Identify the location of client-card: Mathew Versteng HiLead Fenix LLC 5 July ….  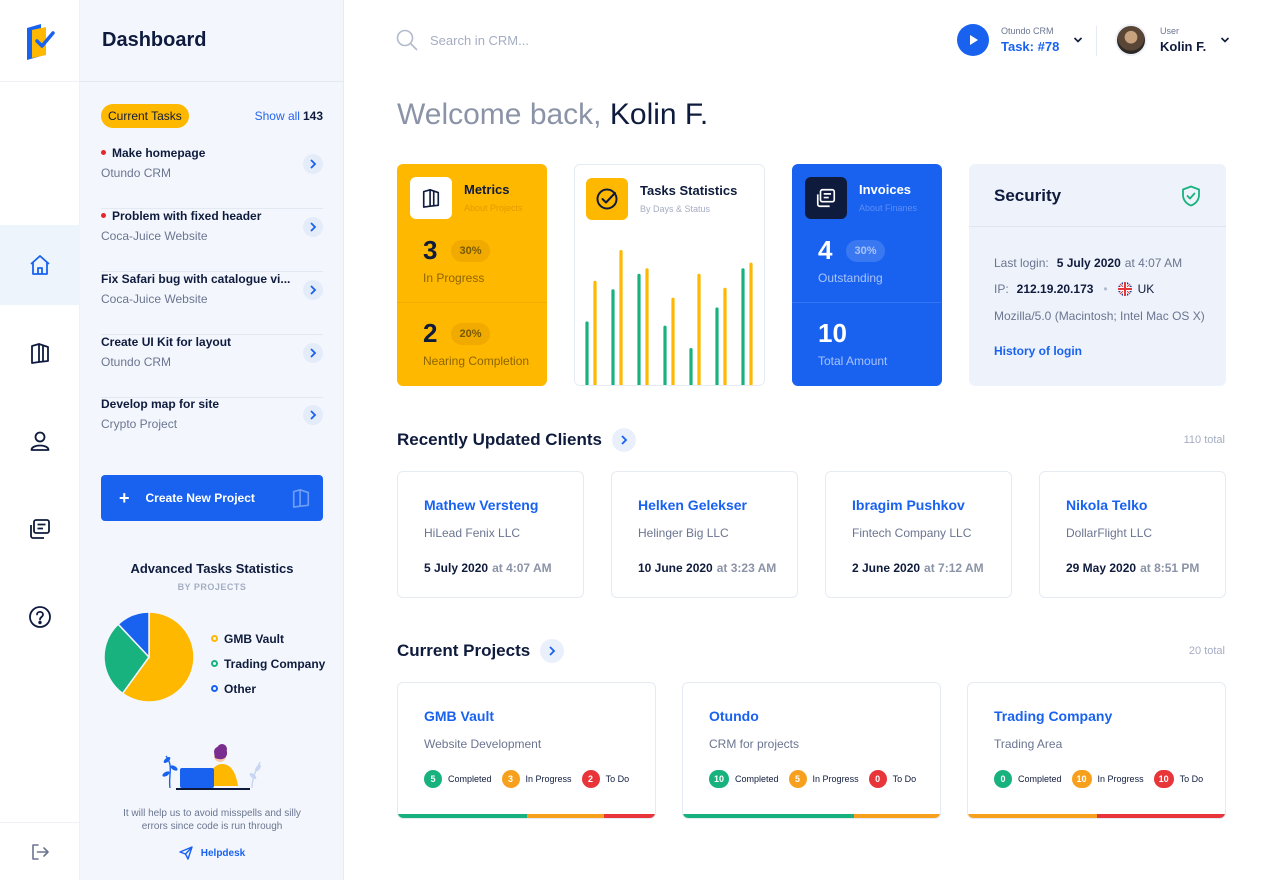
(490, 534).